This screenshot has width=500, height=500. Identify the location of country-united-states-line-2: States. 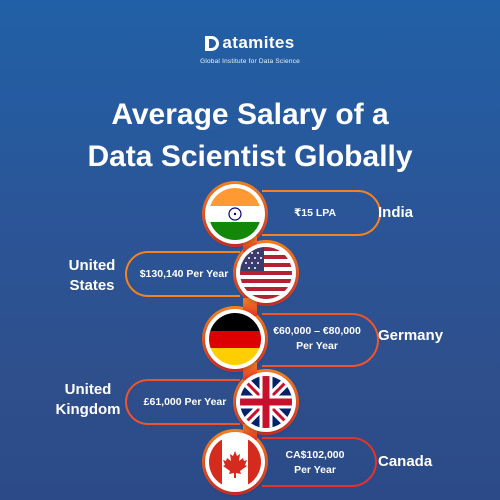
(92, 285).